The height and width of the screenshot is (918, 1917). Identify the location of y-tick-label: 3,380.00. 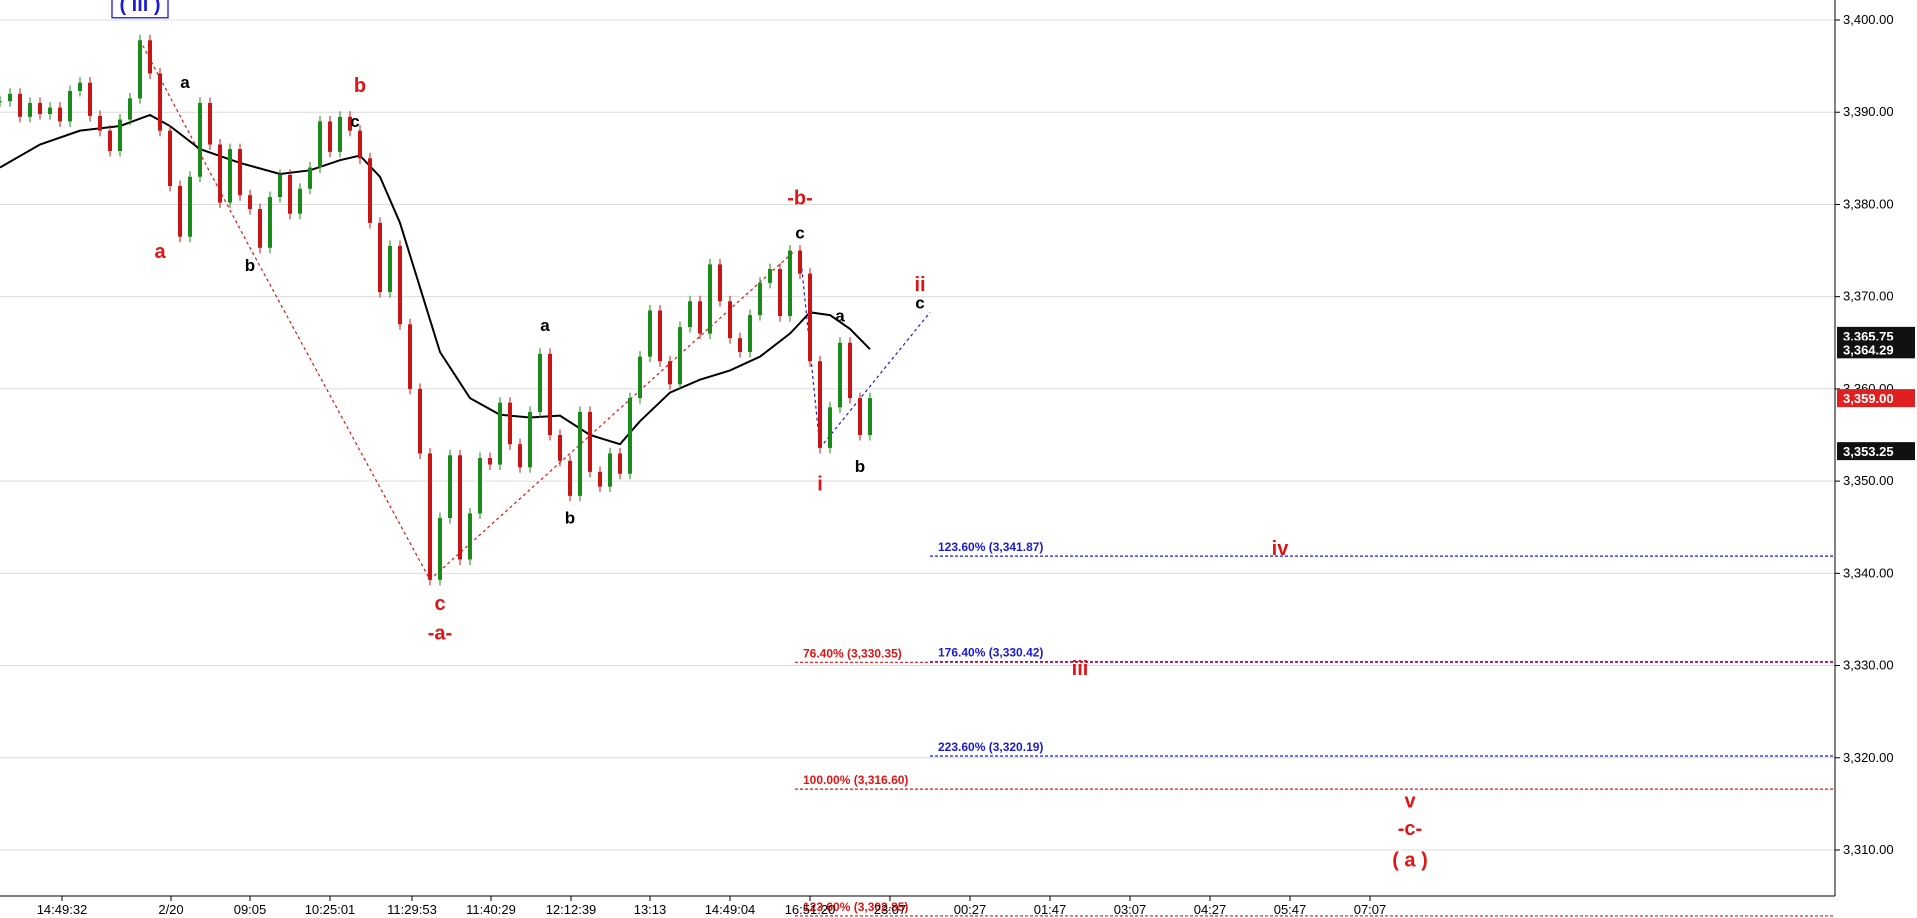
(1868, 203).